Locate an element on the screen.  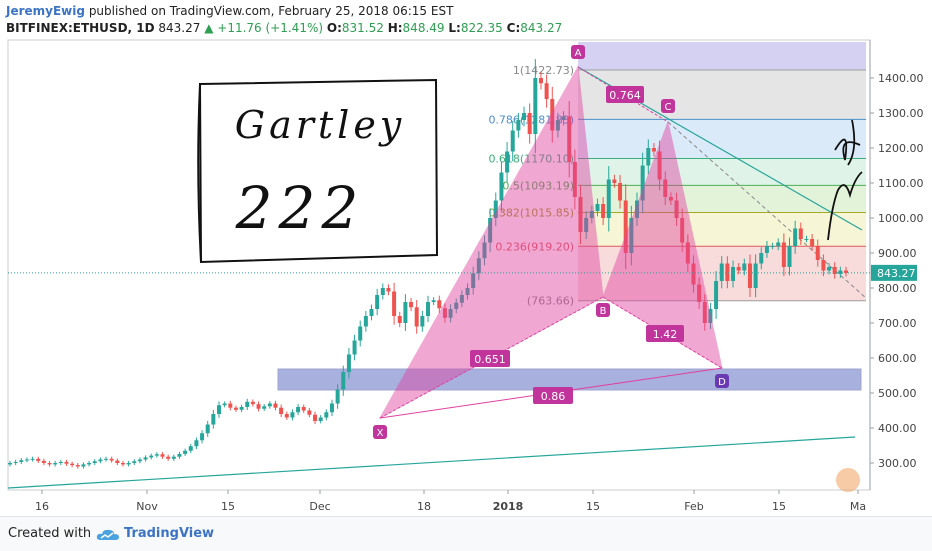
pattern-point-X is located at coordinates (380, 432).